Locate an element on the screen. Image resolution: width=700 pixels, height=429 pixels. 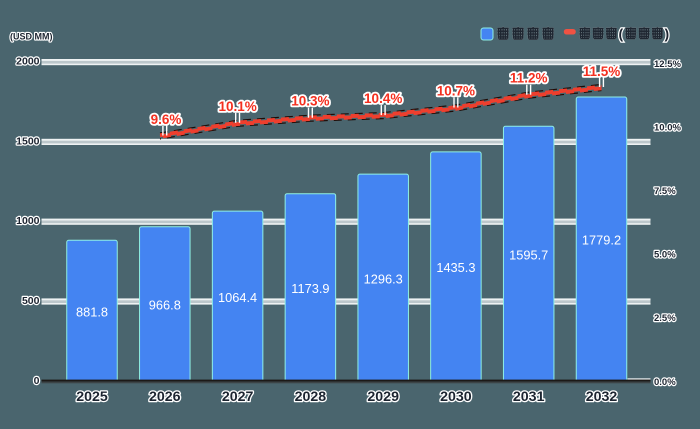
svg-text: 12.5% is located at coordinates (667, 64).